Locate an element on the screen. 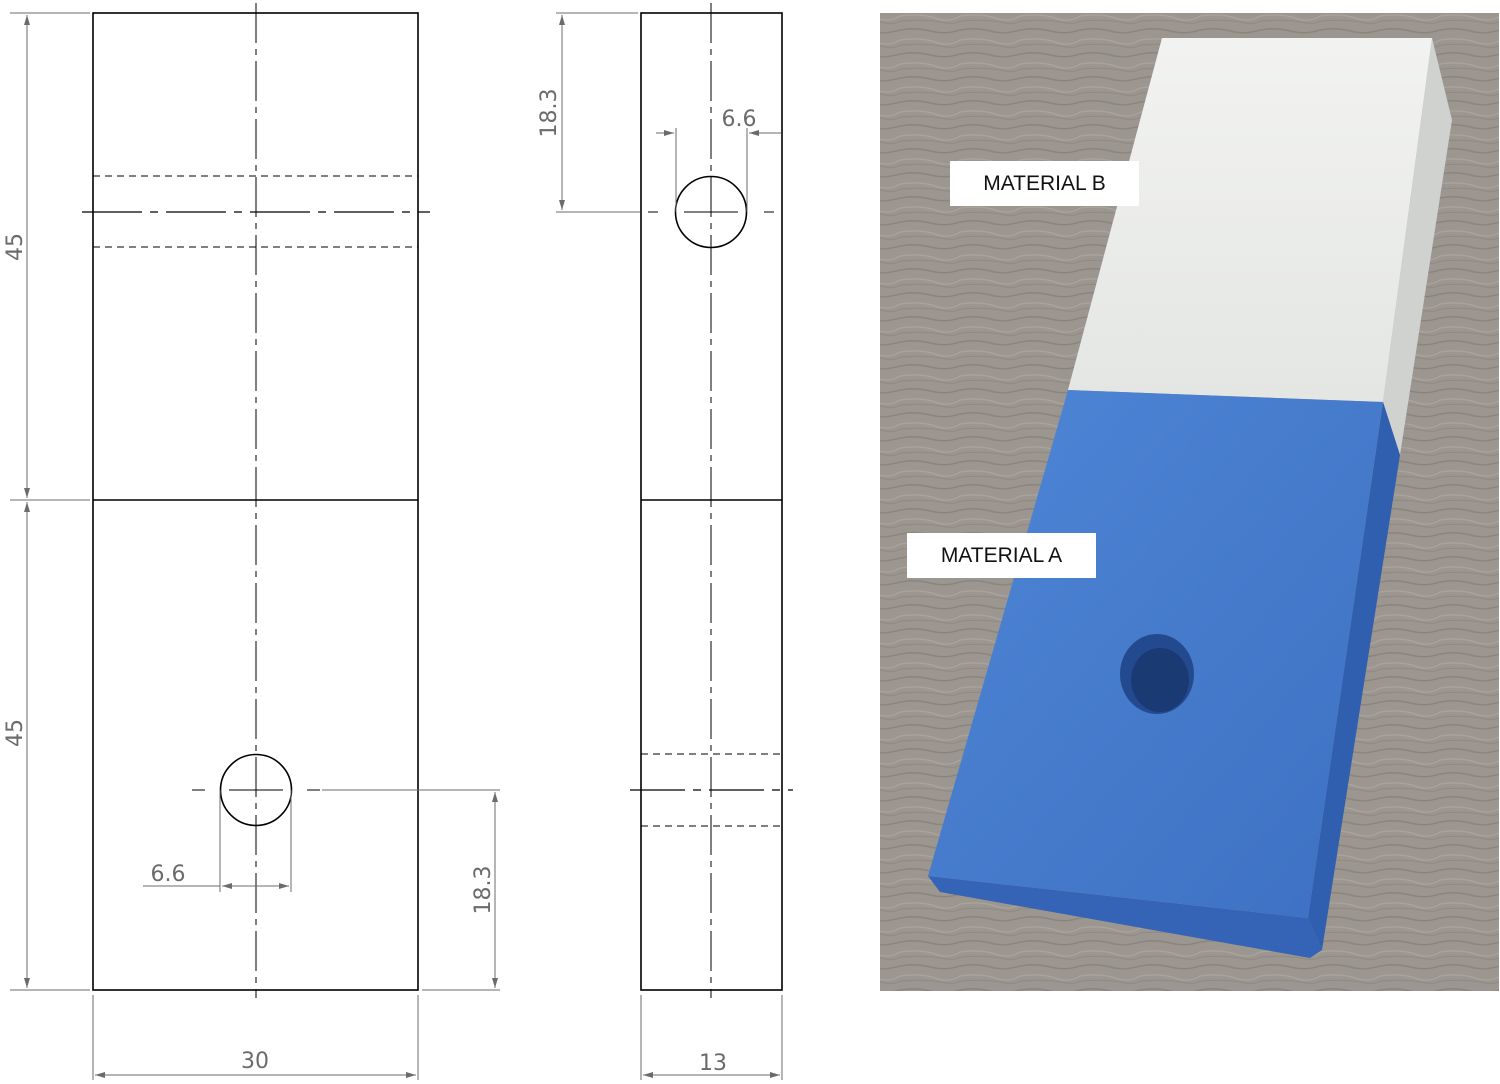 The height and width of the screenshot is (1084, 1500). material-a-label: MATERIAL A is located at coordinates (1001, 555).